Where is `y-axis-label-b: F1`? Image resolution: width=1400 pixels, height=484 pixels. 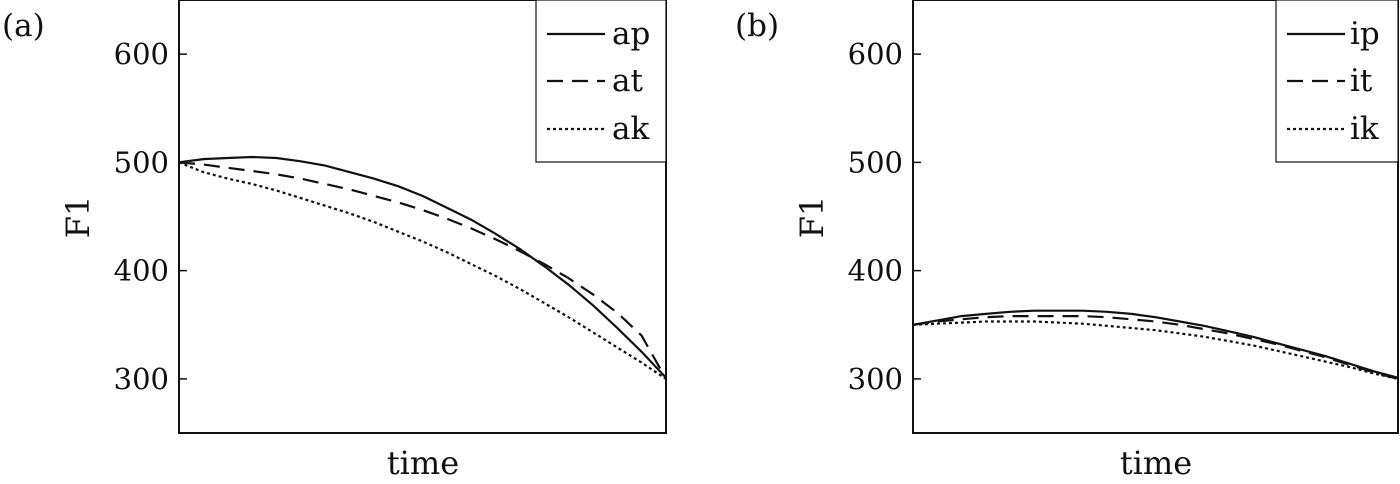 y-axis-label-b: F1 is located at coordinates (812, 217).